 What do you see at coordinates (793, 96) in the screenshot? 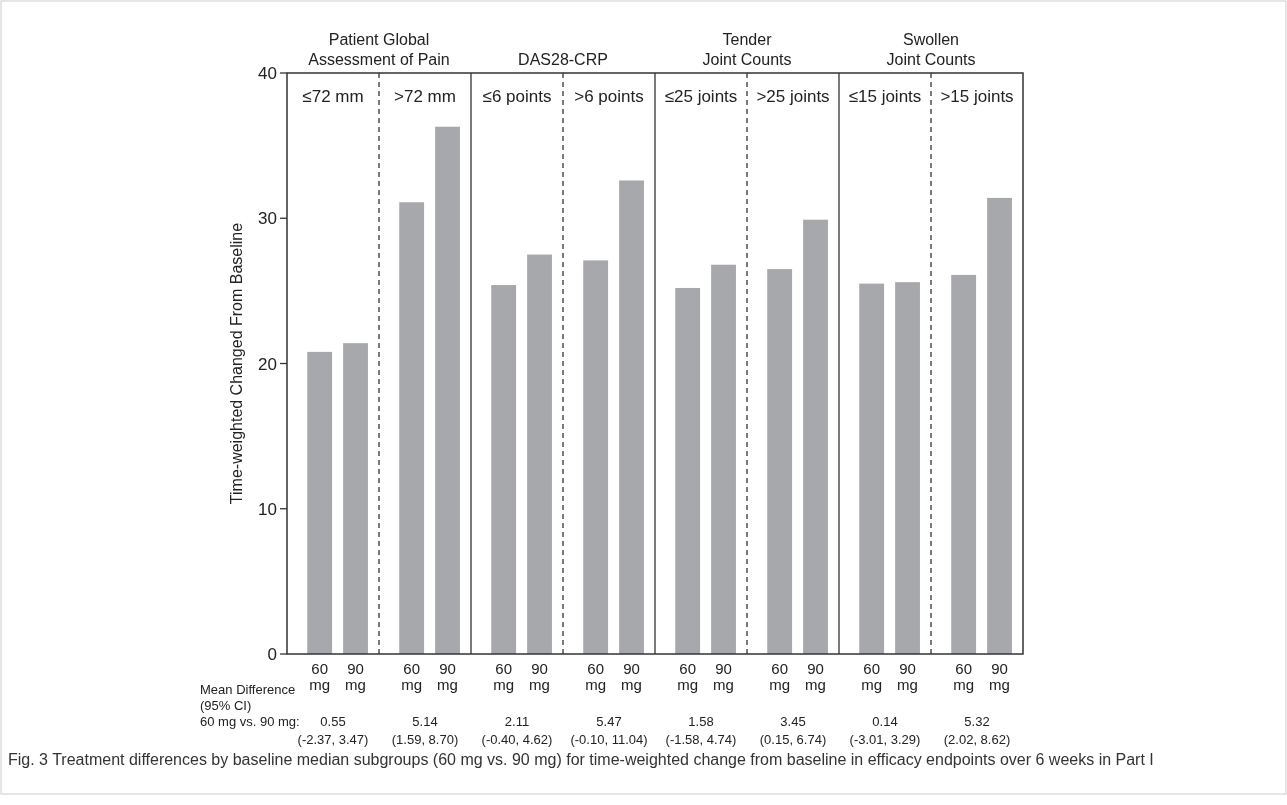
I see `annotation: >25 joints` at bounding box center [793, 96].